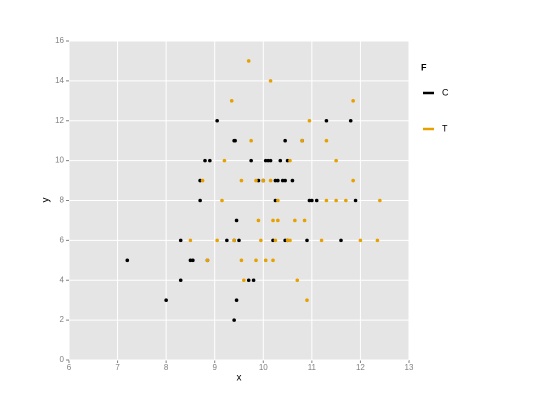 This screenshot has width=550, height=400. I want to click on x-tick-label: 7, so click(117, 367).